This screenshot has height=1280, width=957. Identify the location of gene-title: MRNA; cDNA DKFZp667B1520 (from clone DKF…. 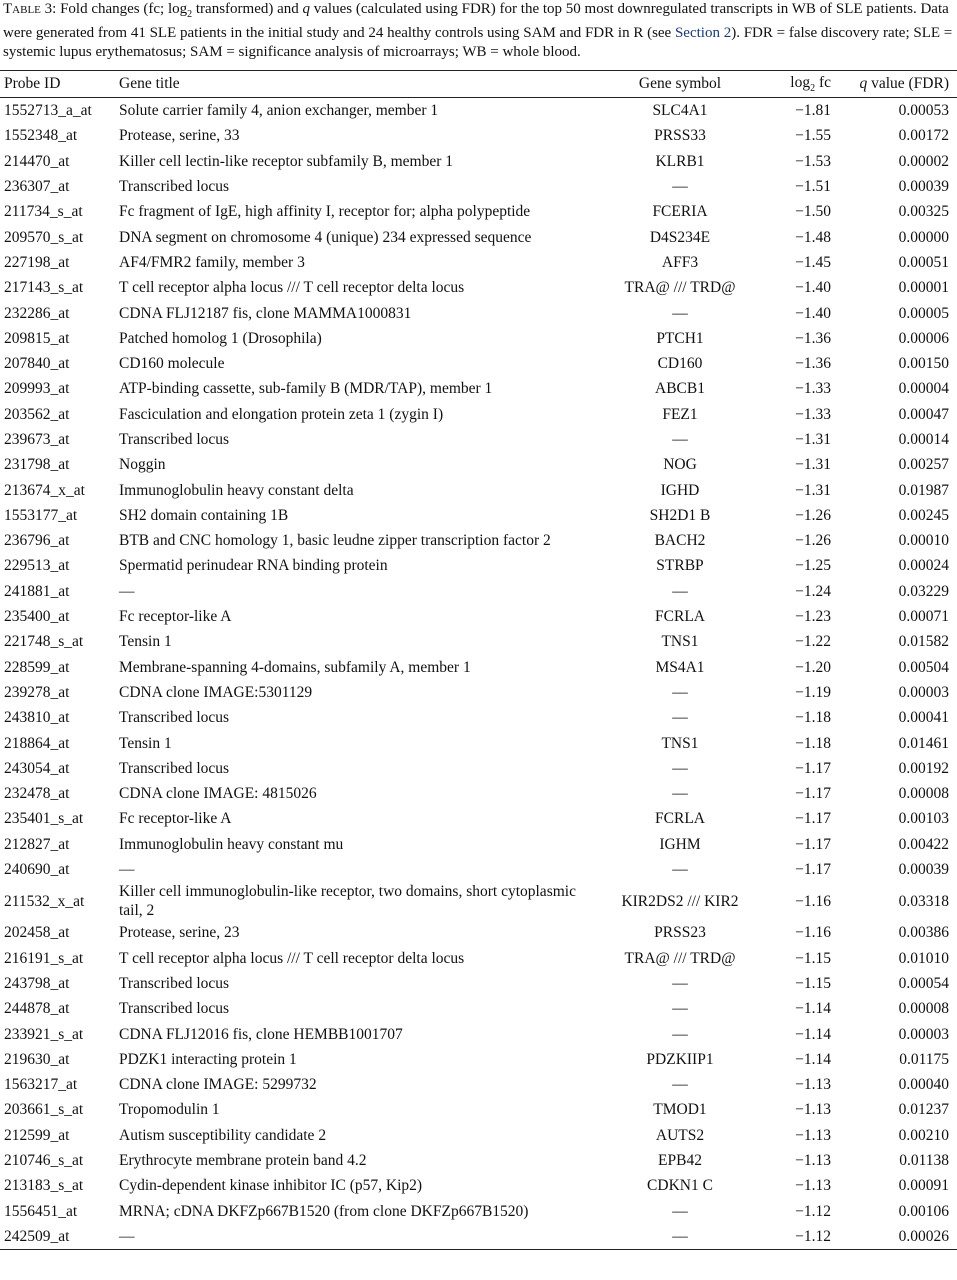
(324, 1211).